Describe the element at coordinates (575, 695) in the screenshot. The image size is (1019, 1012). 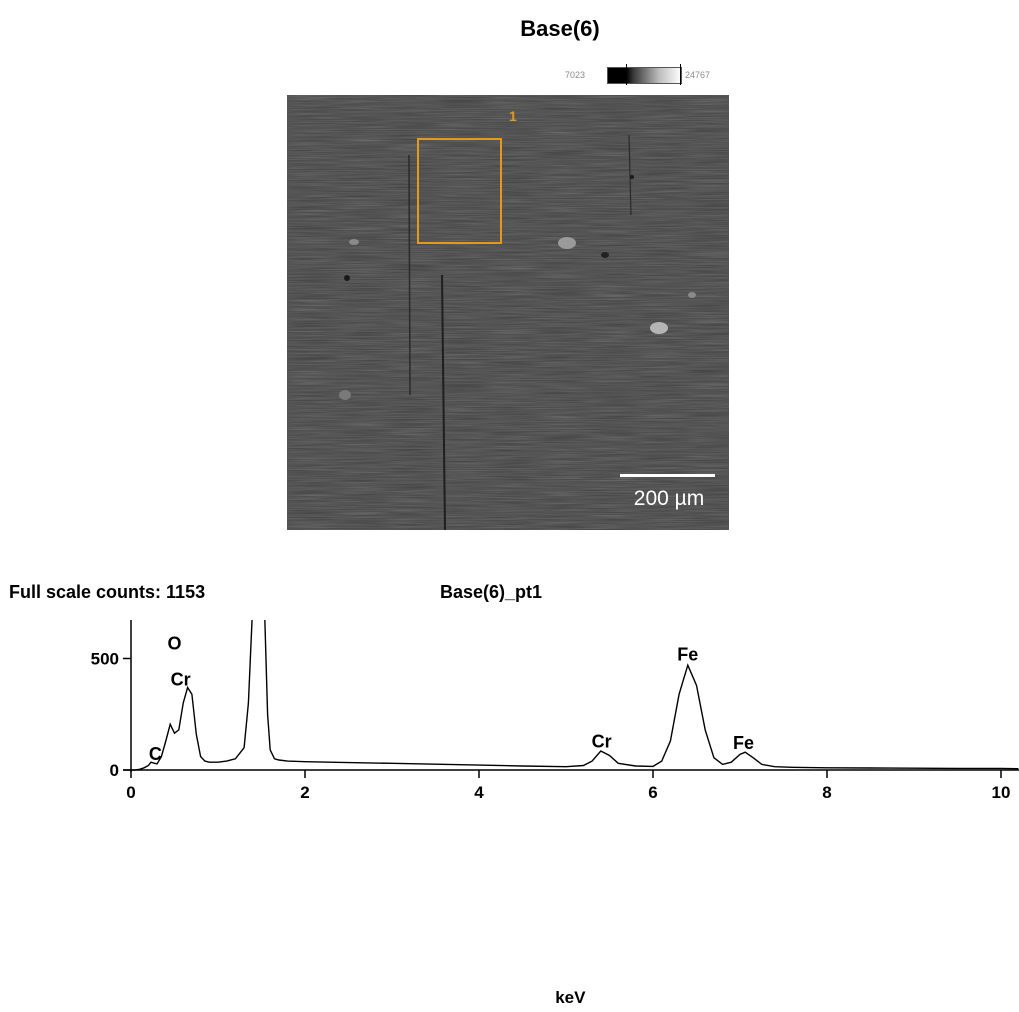
I see `spectrum-line` at that location.